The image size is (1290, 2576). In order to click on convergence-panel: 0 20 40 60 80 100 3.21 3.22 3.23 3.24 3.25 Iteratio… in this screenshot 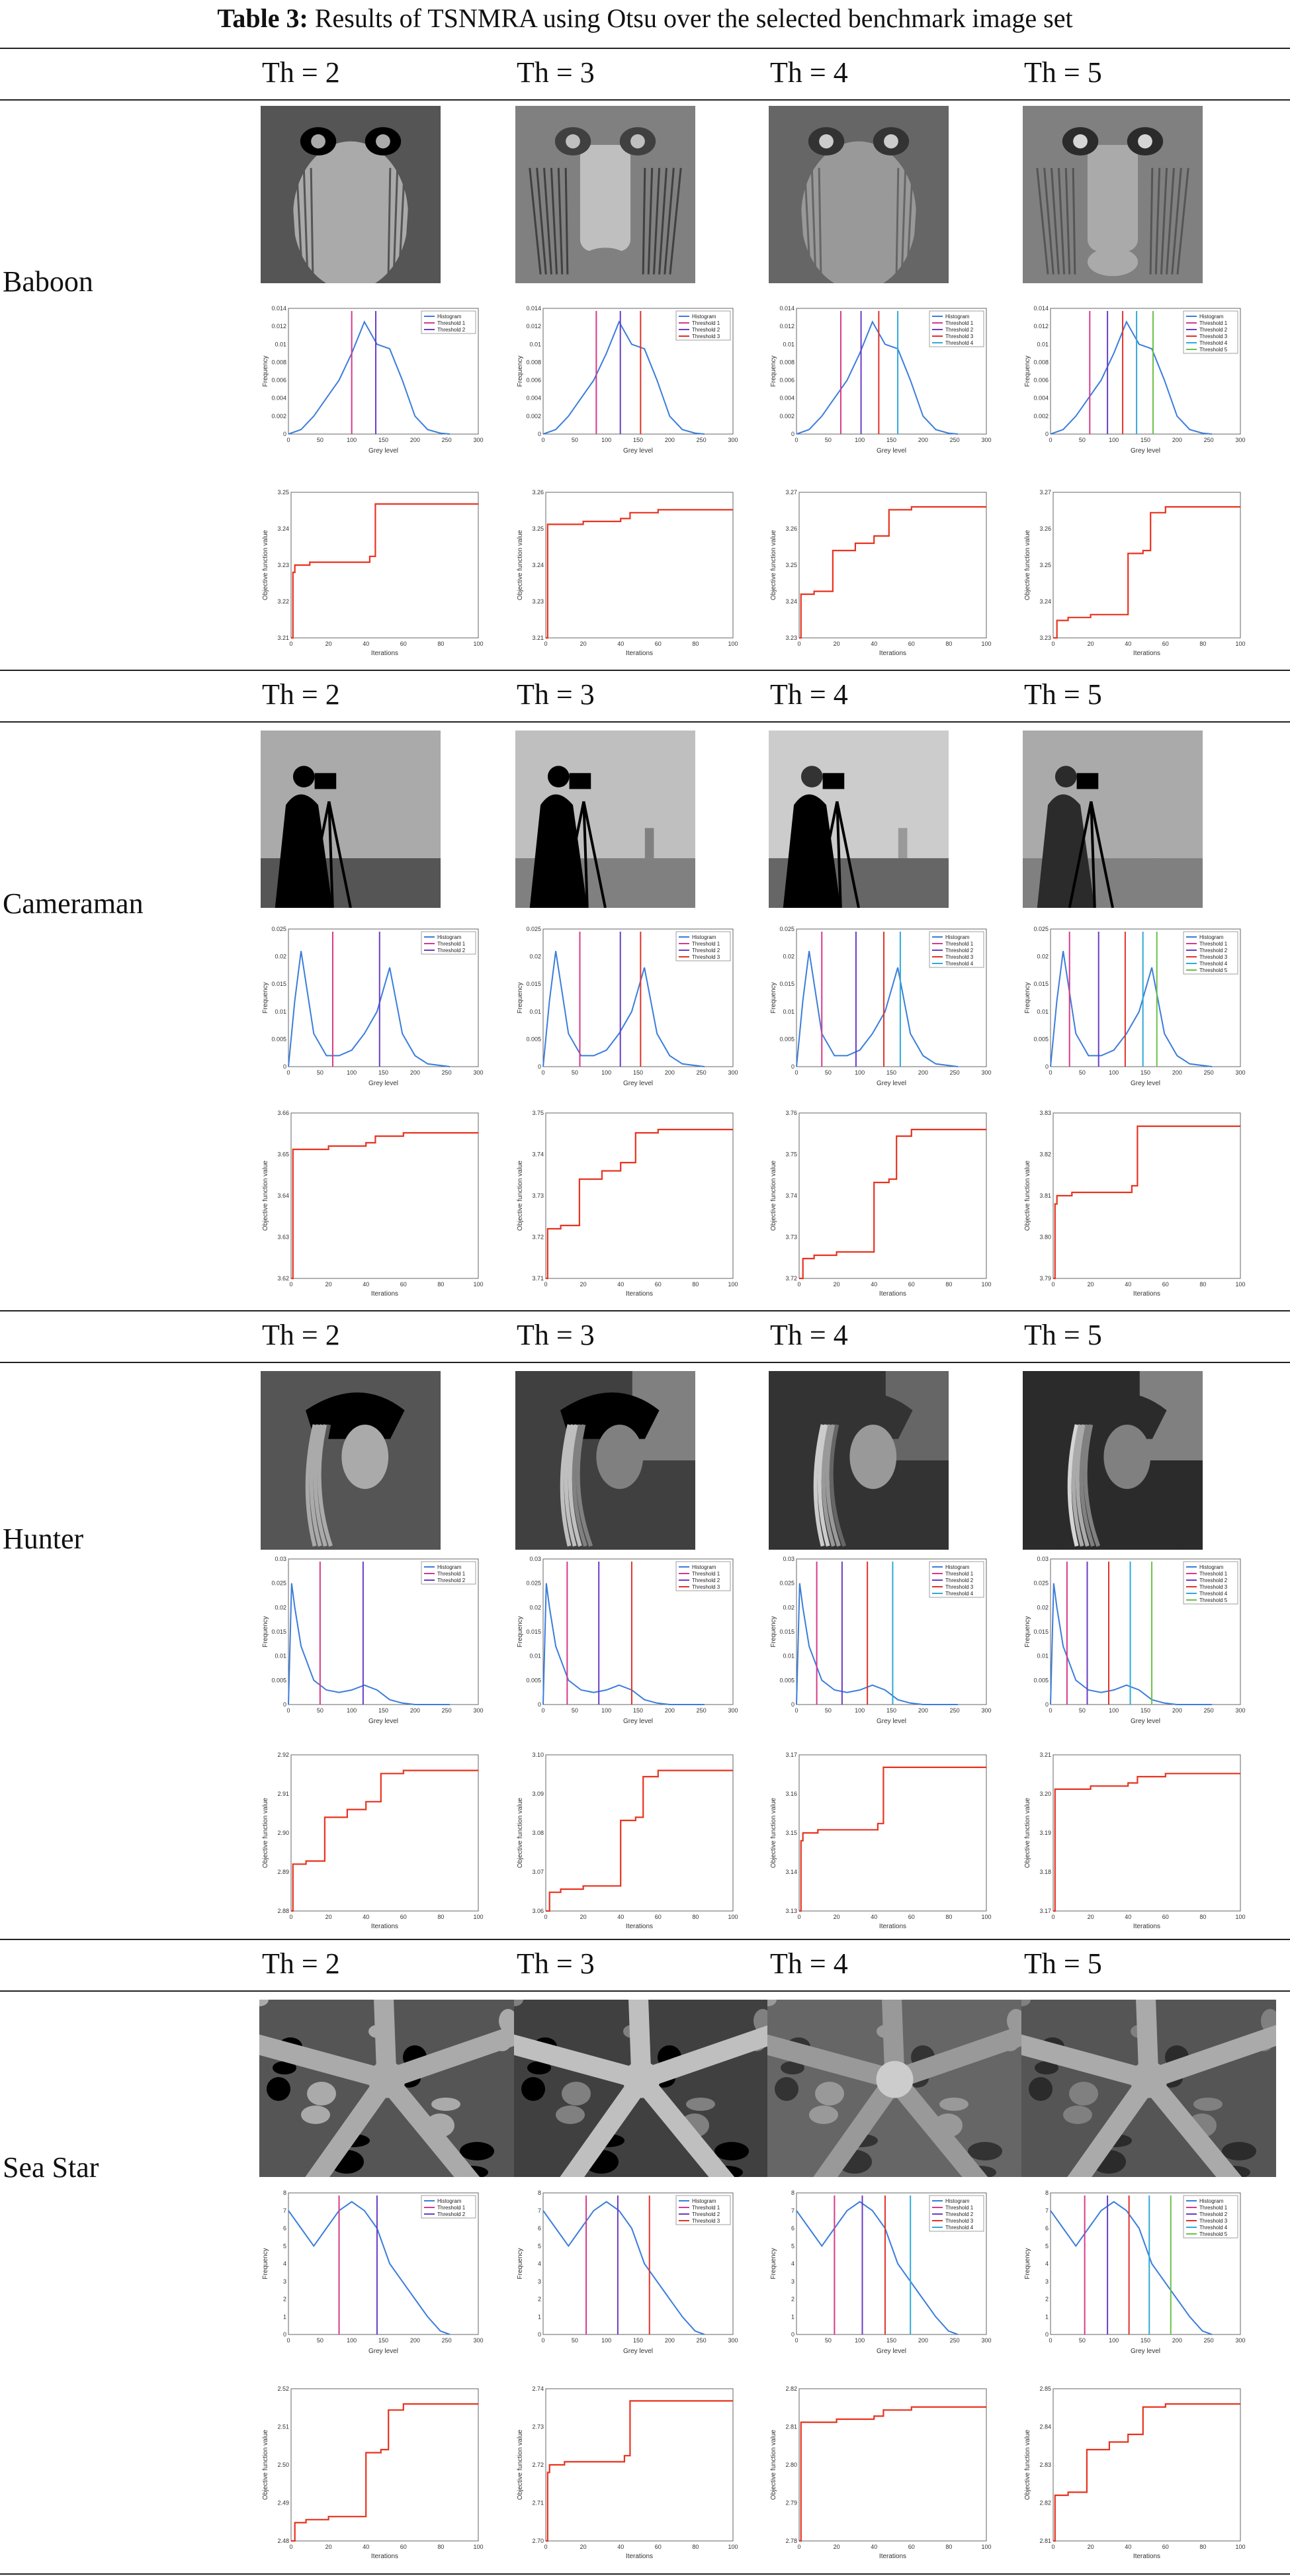, I will do `click(373, 571)`.